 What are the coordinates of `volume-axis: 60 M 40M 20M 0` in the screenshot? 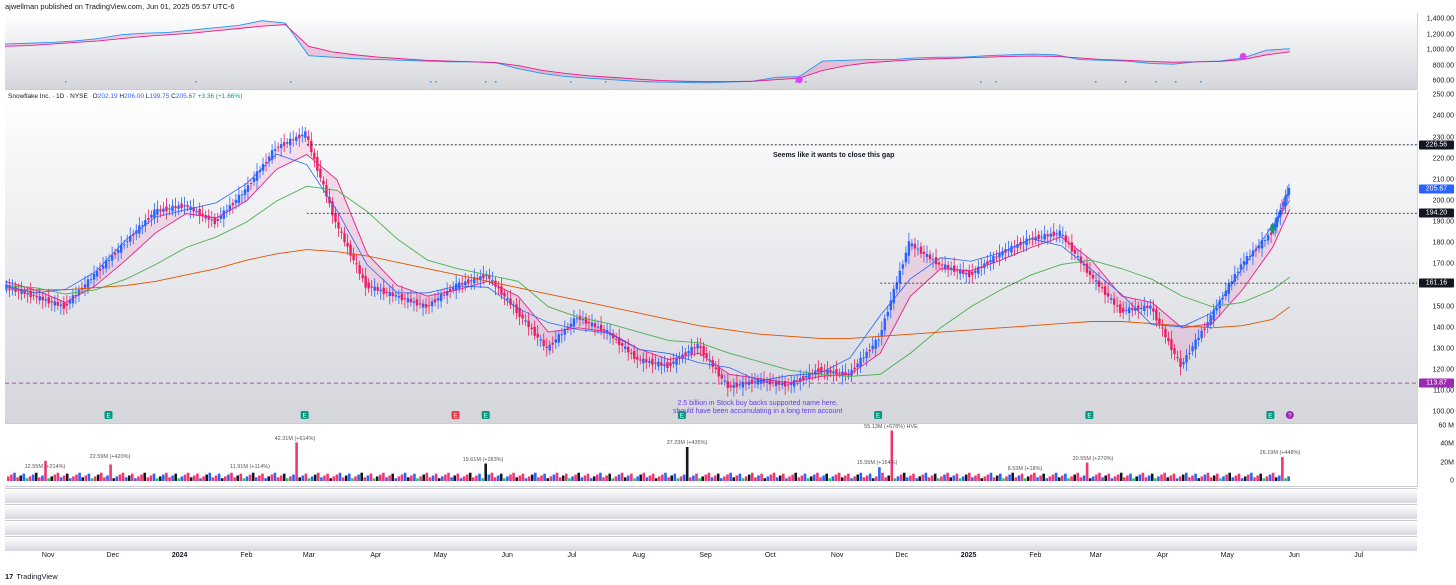 It's located at (1436, 454).